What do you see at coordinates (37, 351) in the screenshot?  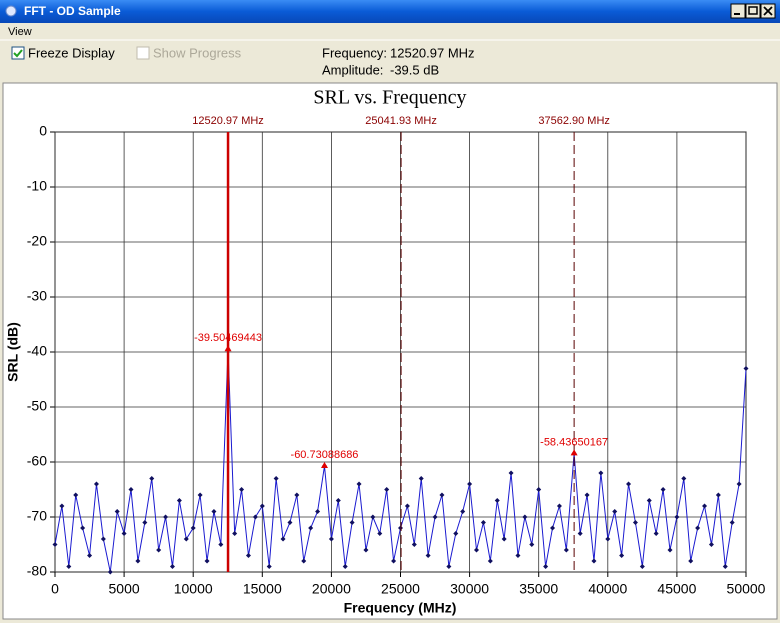 I see `y-tick-label: -40` at bounding box center [37, 351].